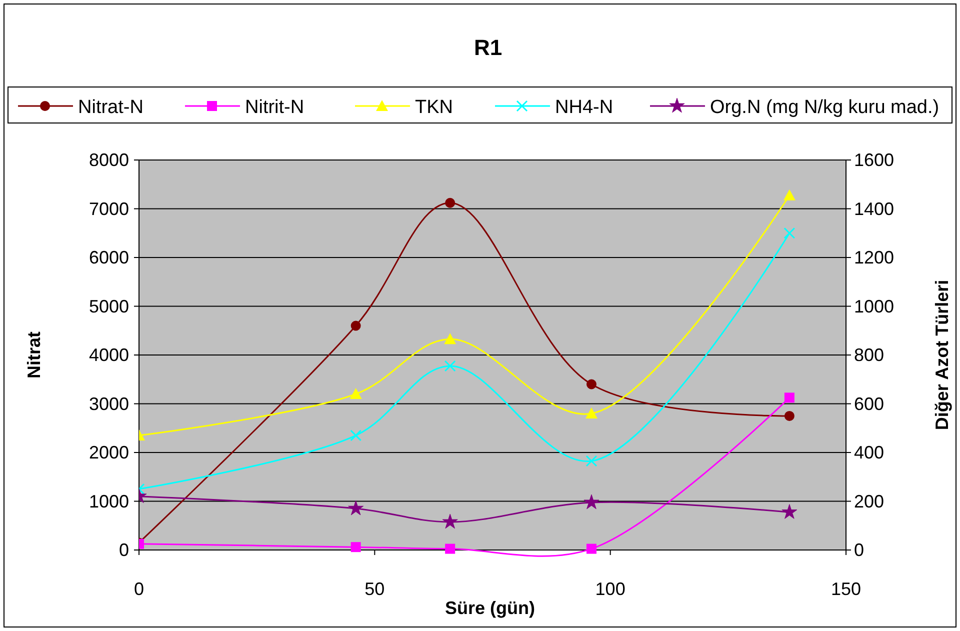 The height and width of the screenshot is (631, 960). I want to click on y-tick-label: 2000, so click(108, 452).